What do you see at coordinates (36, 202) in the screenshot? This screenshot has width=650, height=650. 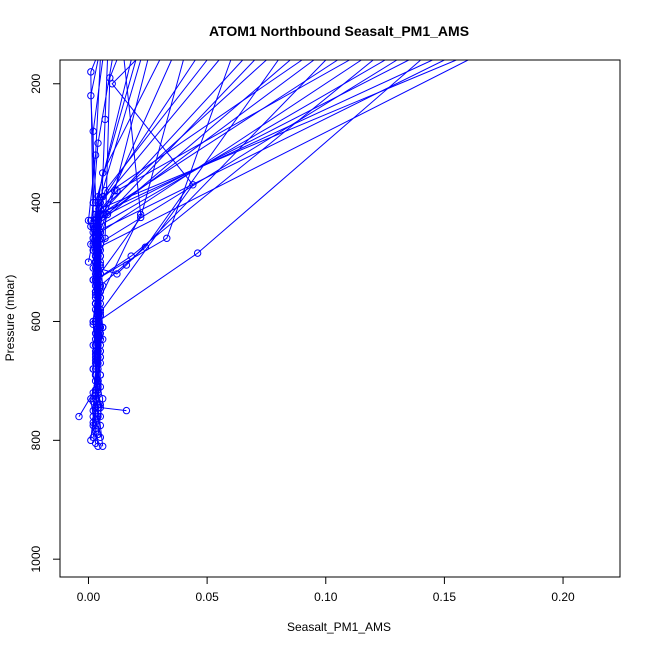 I see `y-tick-label: 400` at bounding box center [36, 202].